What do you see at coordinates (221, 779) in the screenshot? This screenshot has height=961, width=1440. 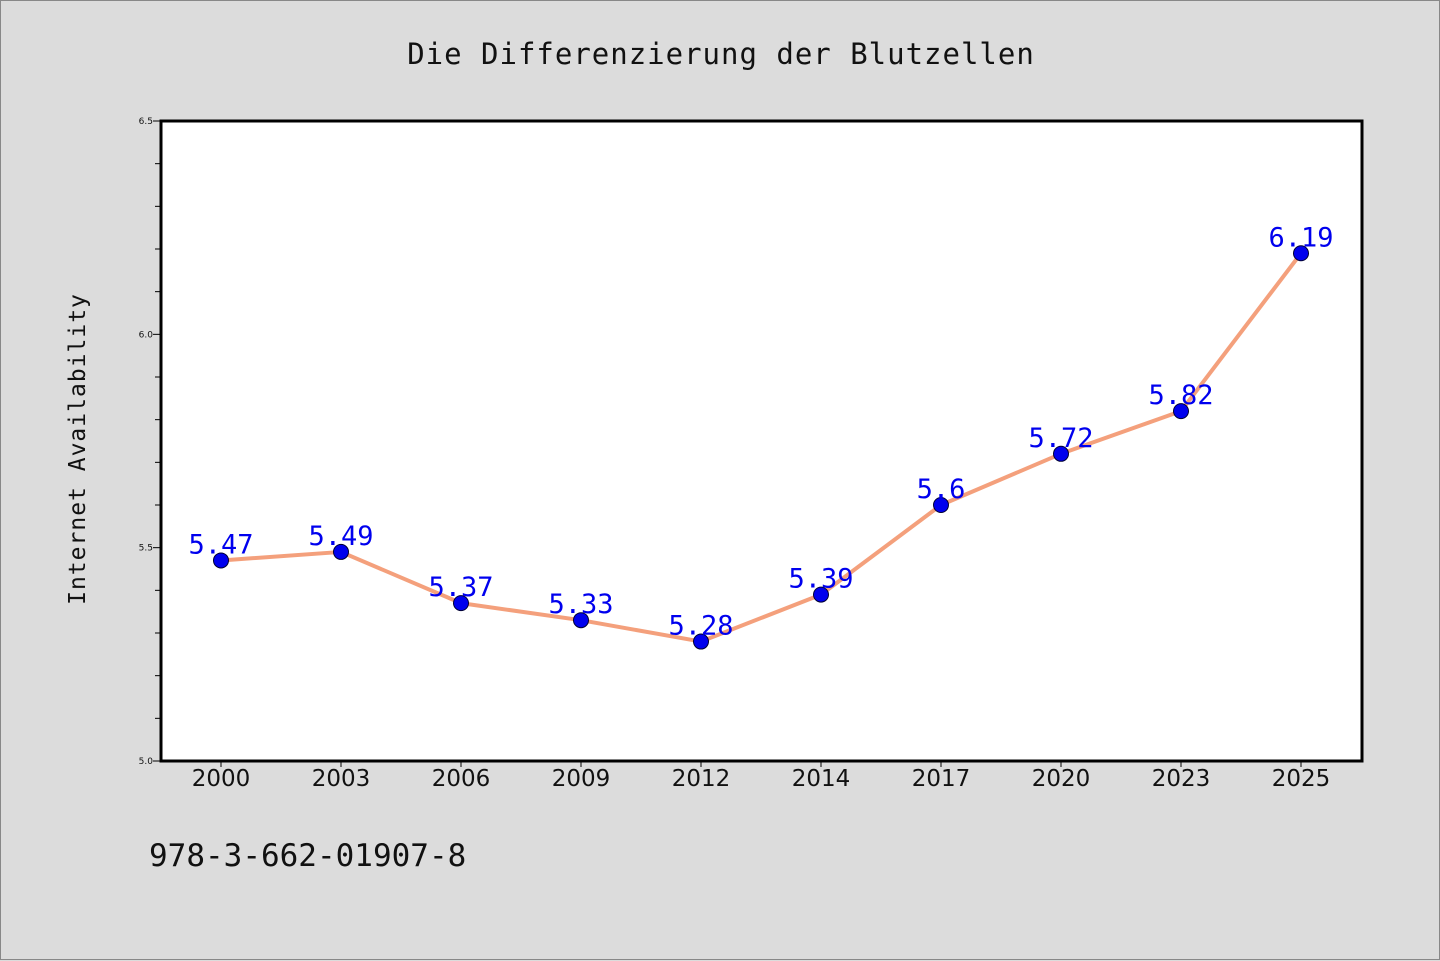 I see `x-tick-label: 2000` at bounding box center [221, 779].